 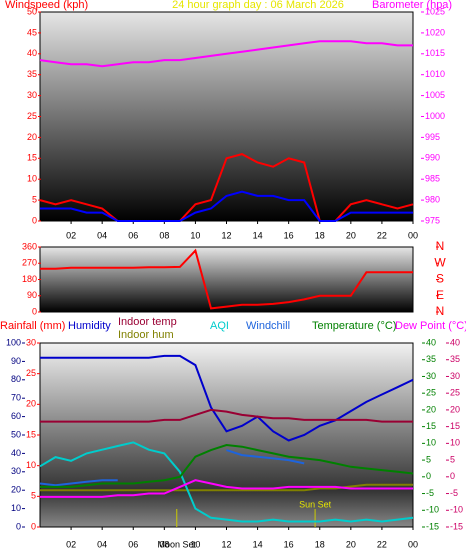 What do you see at coordinates (432, 220) in the screenshot?
I see `y-tick-label: 975` at bounding box center [432, 220].